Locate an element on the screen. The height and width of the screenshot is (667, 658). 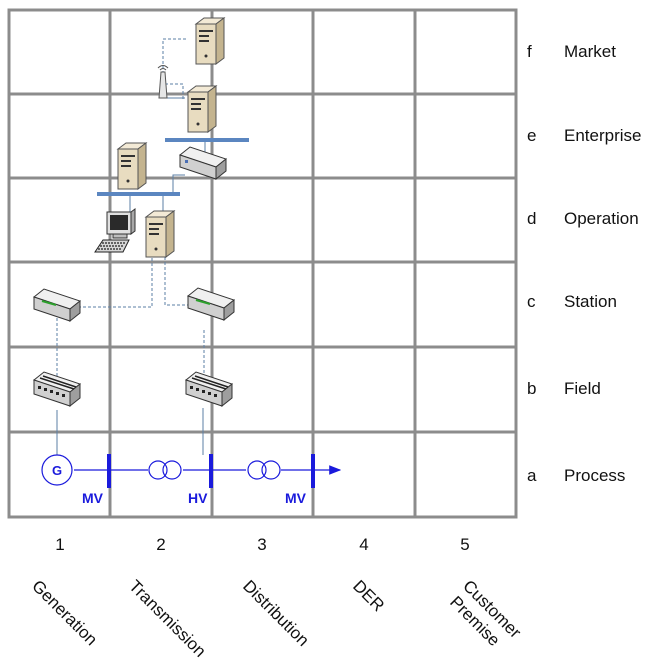
workstation-icon is located at coordinates (115, 230).